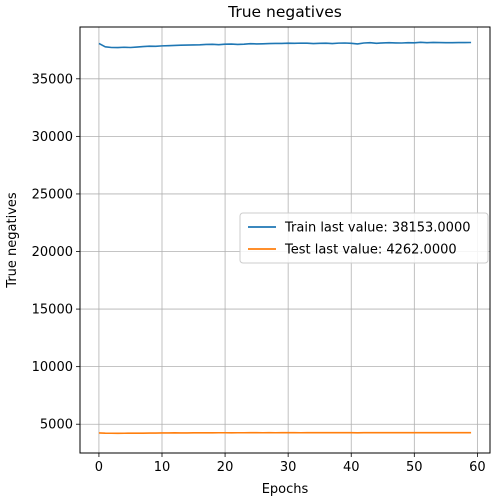 This screenshot has height=500, width=500. What do you see at coordinates (52, 310) in the screenshot?
I see `y-tick-label: 15000` at bounding box center [52, 310].